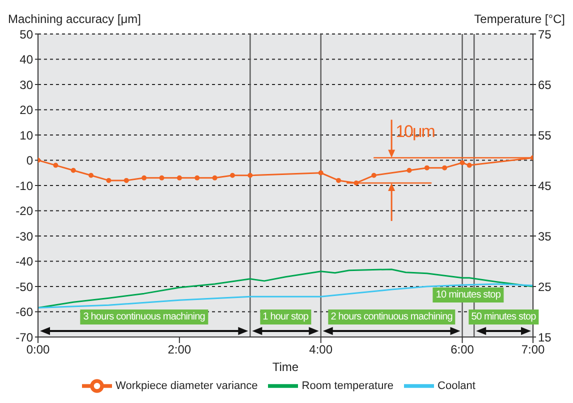  What do you see at coordinates (545, 185) in the screenshot?
I see `y2-tick-label: 45` at bounding box center [545, 185].